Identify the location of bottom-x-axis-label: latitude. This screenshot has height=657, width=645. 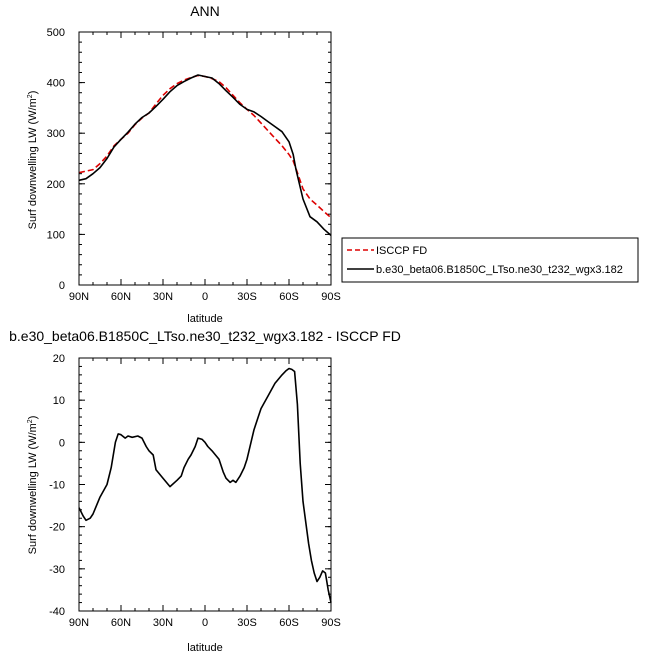
(204, 648).